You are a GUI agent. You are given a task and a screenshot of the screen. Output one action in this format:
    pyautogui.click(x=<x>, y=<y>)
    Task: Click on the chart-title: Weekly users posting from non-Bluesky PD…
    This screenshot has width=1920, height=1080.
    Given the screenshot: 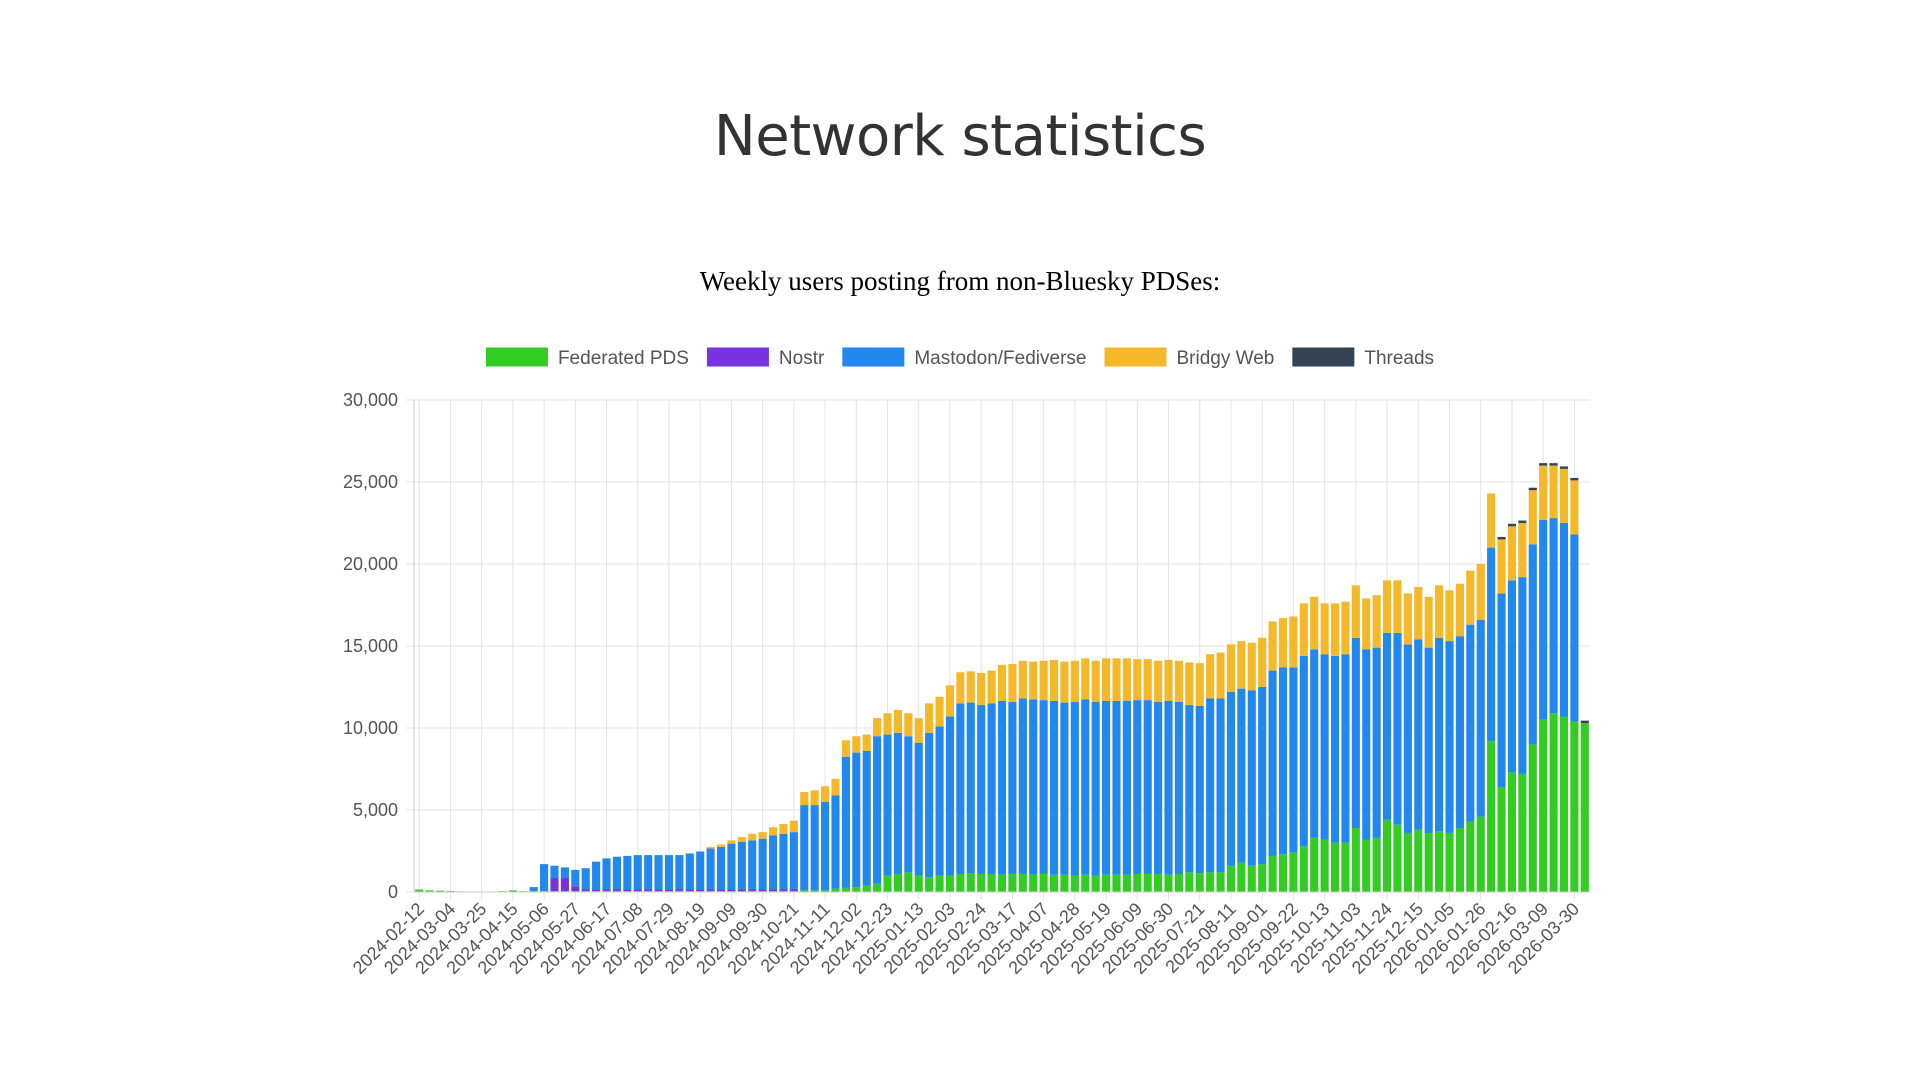 What is the action you would take?
    pyautogui.click(x=960, y=281)
    